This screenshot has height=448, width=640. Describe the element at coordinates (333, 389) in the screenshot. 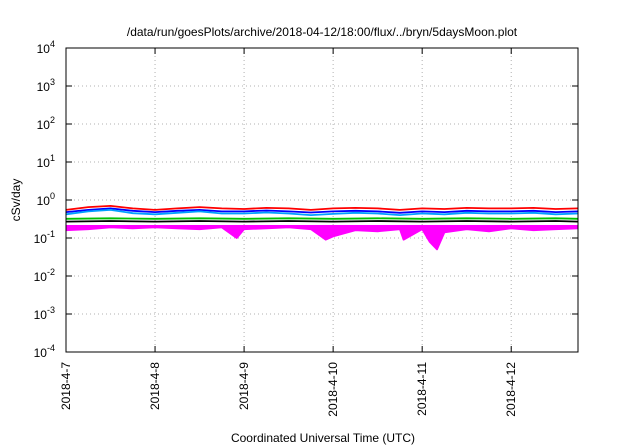

I see `x-tick-label: 2018-4-10` at that location.